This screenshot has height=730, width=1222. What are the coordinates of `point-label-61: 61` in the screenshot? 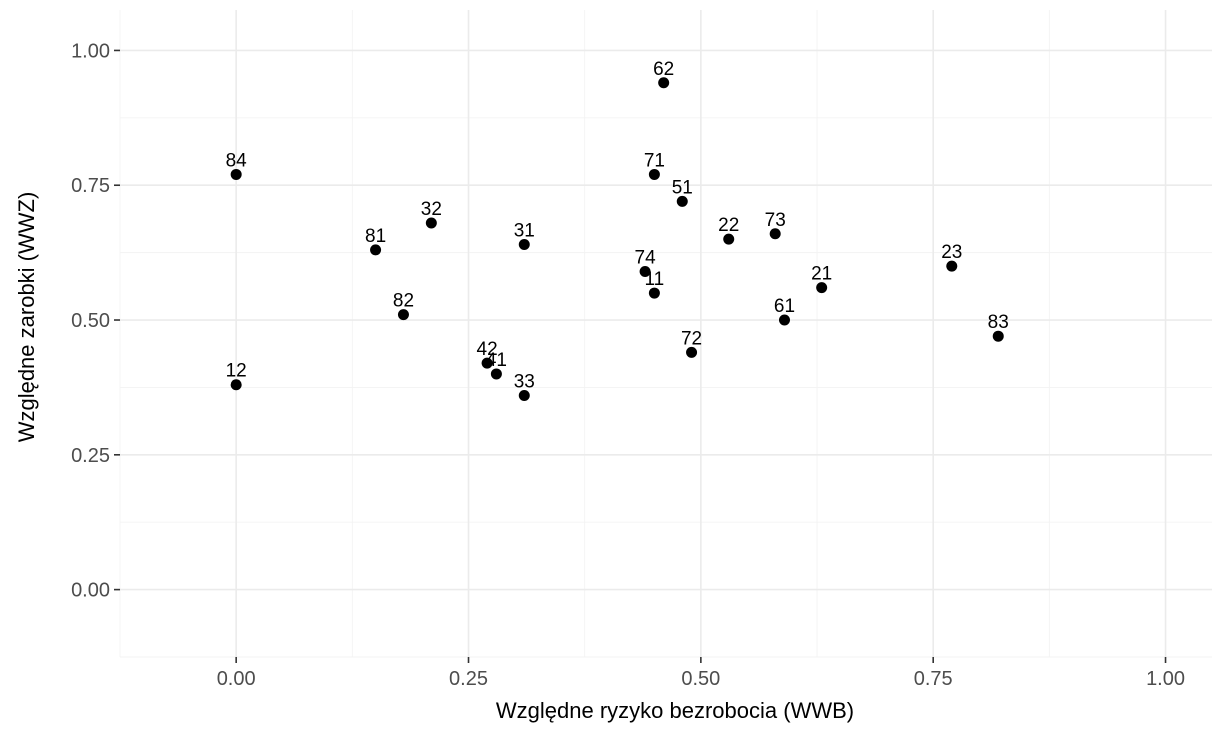 It's located at (784, 306).